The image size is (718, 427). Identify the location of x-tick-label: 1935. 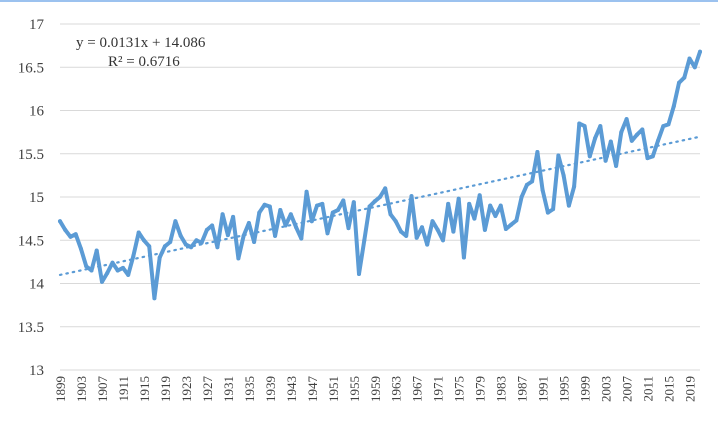
(249, 389).